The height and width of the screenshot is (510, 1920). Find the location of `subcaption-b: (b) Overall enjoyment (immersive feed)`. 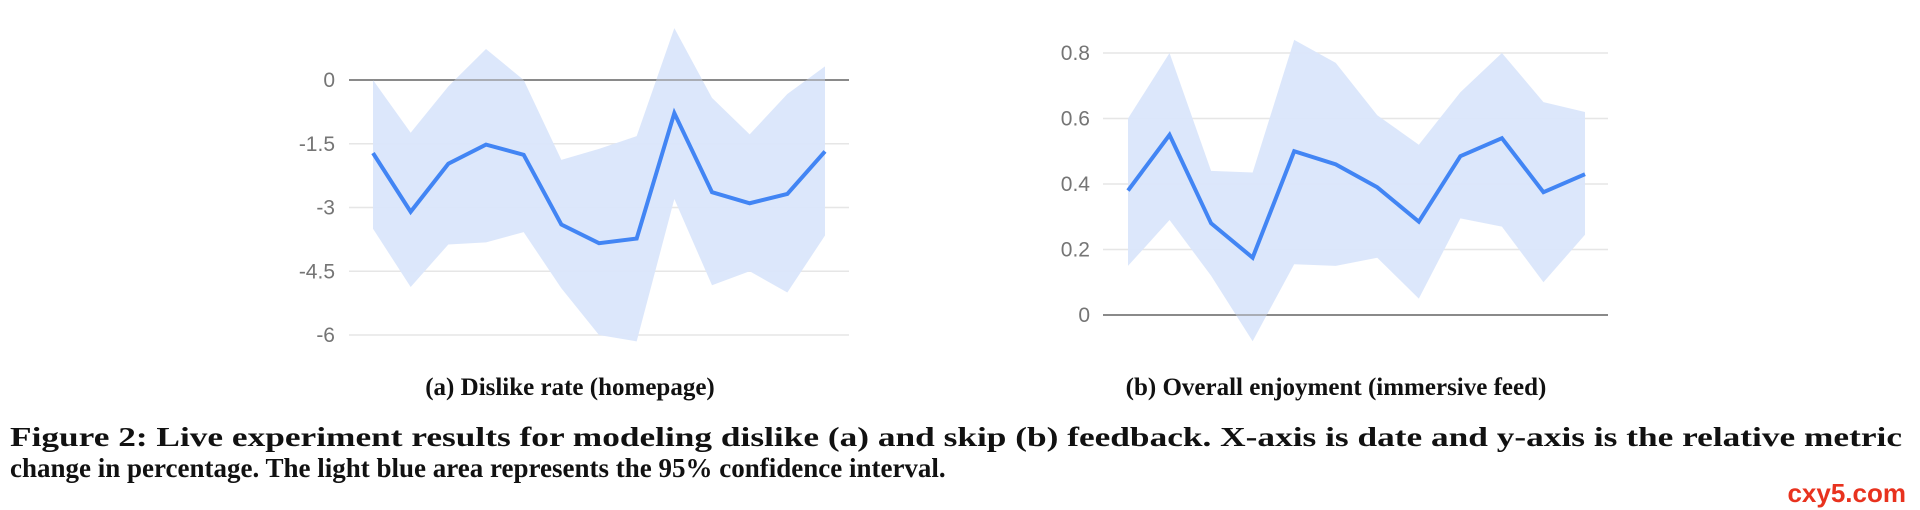

subcaption-b: (b) Overall enjoyment (immersive feed) is located at coordinates (1336, 387).